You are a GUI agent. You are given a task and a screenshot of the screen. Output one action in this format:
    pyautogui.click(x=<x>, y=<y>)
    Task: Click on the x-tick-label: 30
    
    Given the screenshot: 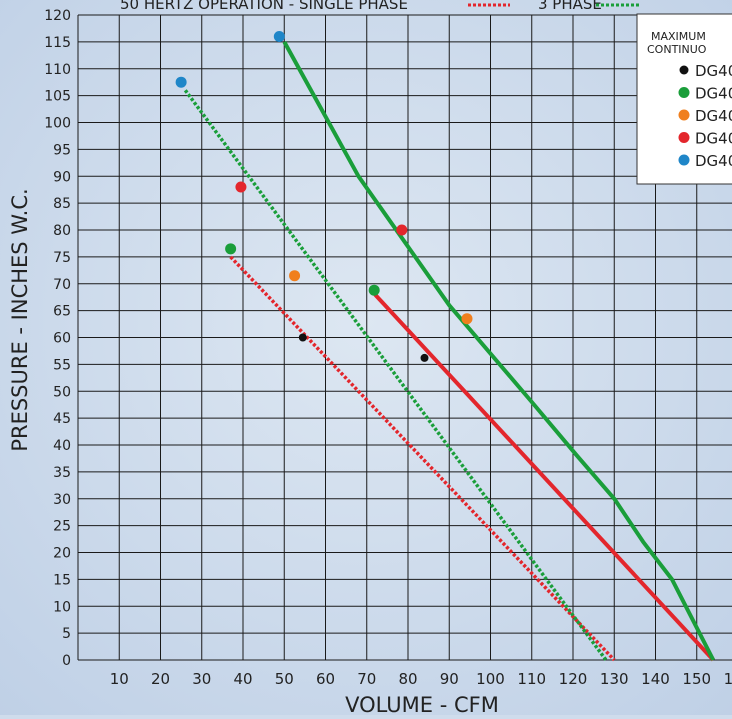 What is the action you would take?
    pyautogui.click(x=201, y=679)
    